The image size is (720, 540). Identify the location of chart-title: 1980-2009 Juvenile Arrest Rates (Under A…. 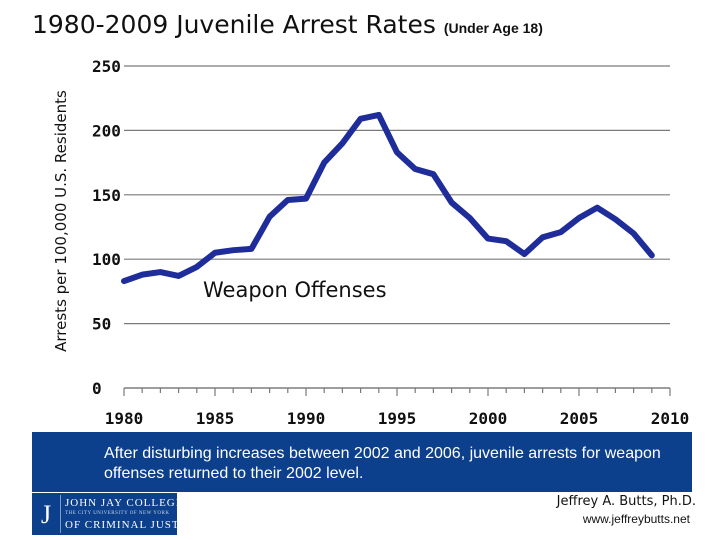
(287, 24).